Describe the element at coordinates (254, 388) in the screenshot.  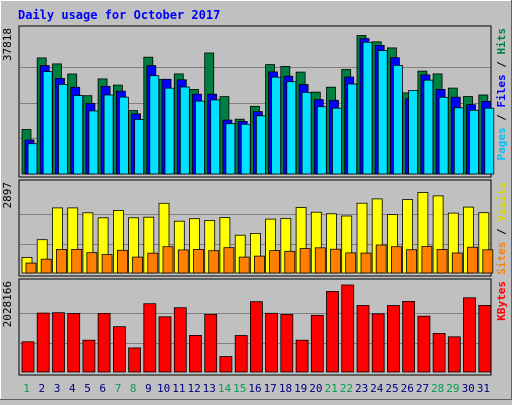
I see `x-tick-label-16: 16` at that location.